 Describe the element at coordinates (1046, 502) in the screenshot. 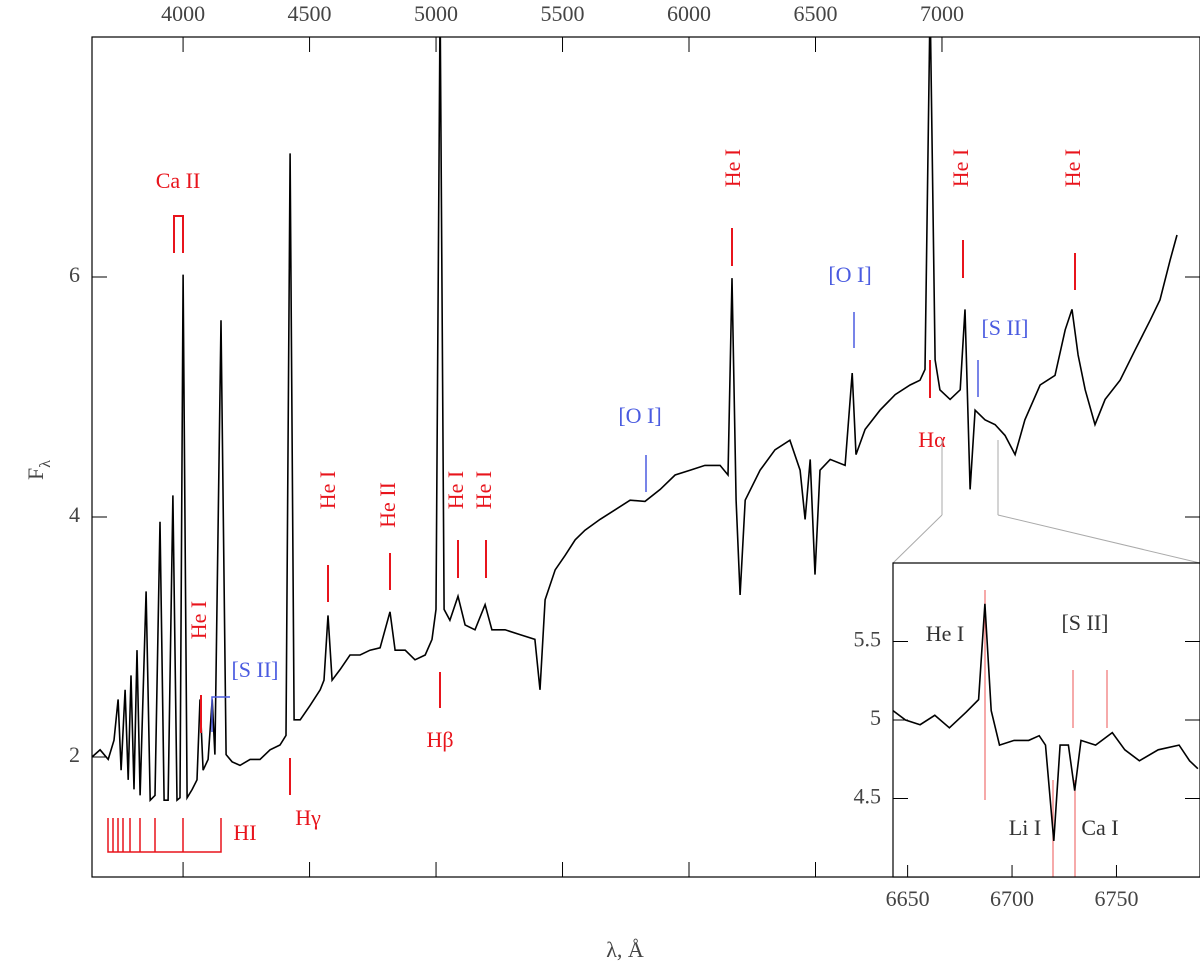

I see `inset-connectors` at that location.